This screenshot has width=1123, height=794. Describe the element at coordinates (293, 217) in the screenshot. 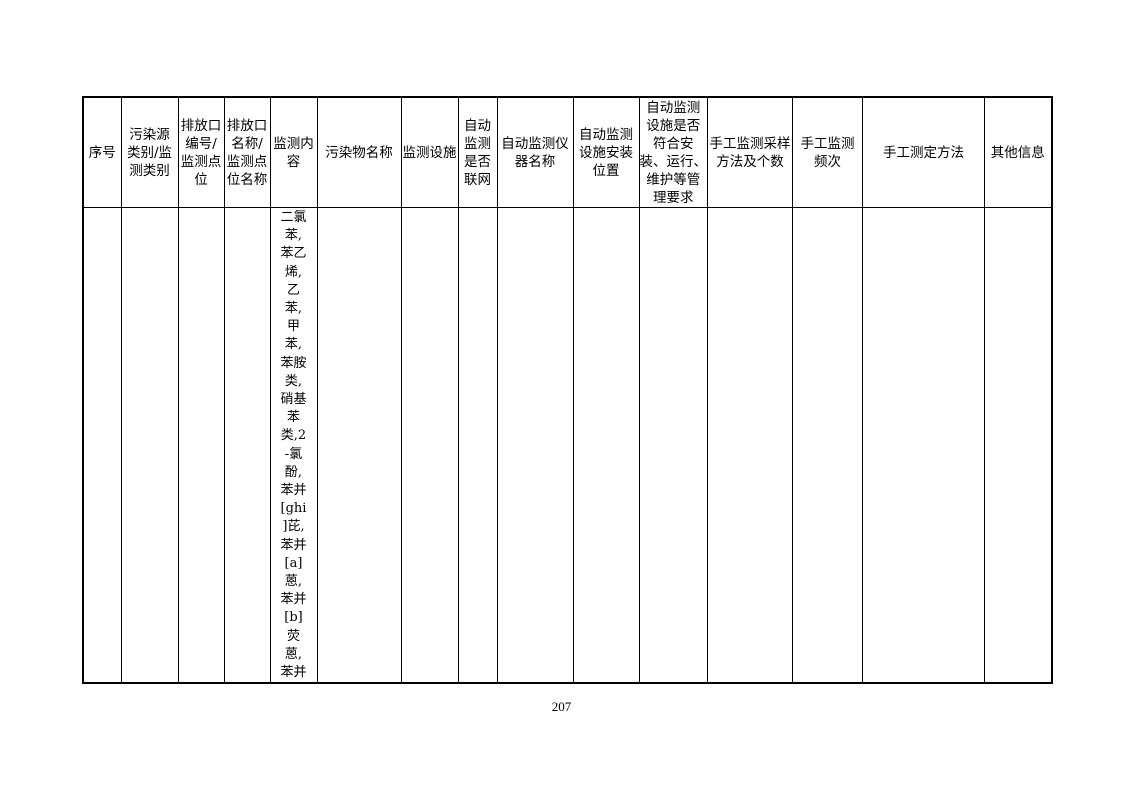

I see `monitoring-content-text: 二氯` at that location.